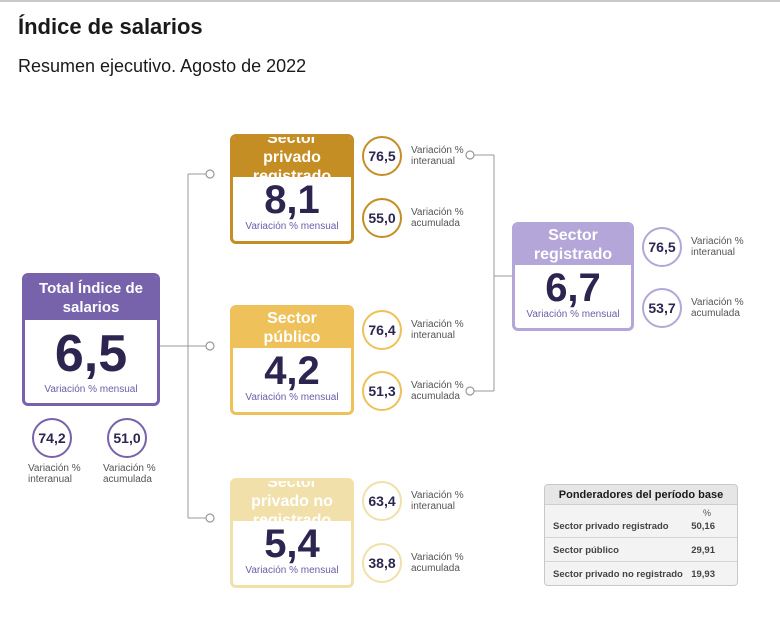 This screenshot has width=780, height=636. I want to click on publico-interanual-label: Variación % interanual, so click(437, 330).